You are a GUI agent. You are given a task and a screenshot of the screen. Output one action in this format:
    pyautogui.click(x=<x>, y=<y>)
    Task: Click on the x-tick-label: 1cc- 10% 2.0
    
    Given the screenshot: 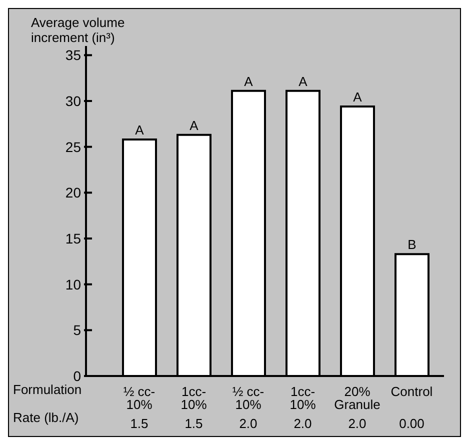 What is the action you would take?
    pyautogui.click(x=303, y=407)
    